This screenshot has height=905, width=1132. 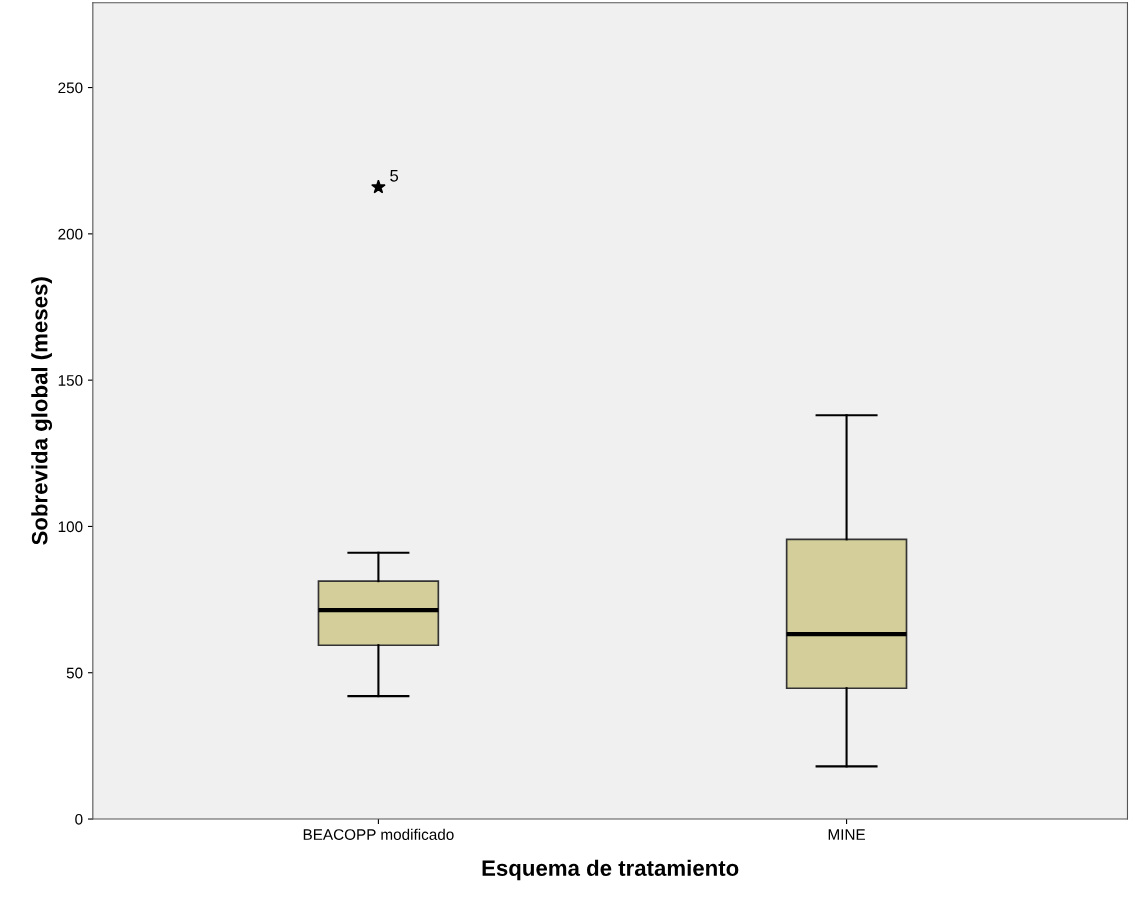 What do you see at coordinates (70, 527) in the screenshot?
I see `y-tick-label: 100` at bounding box center [70, 527].